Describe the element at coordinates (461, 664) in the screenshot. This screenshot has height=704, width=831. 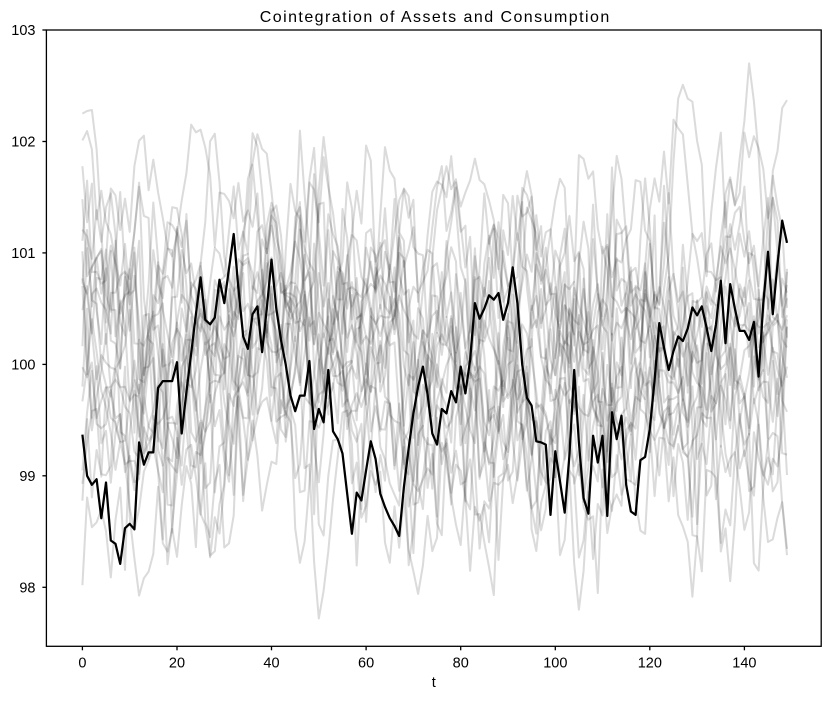
I see `svg-text: 80` at that location.